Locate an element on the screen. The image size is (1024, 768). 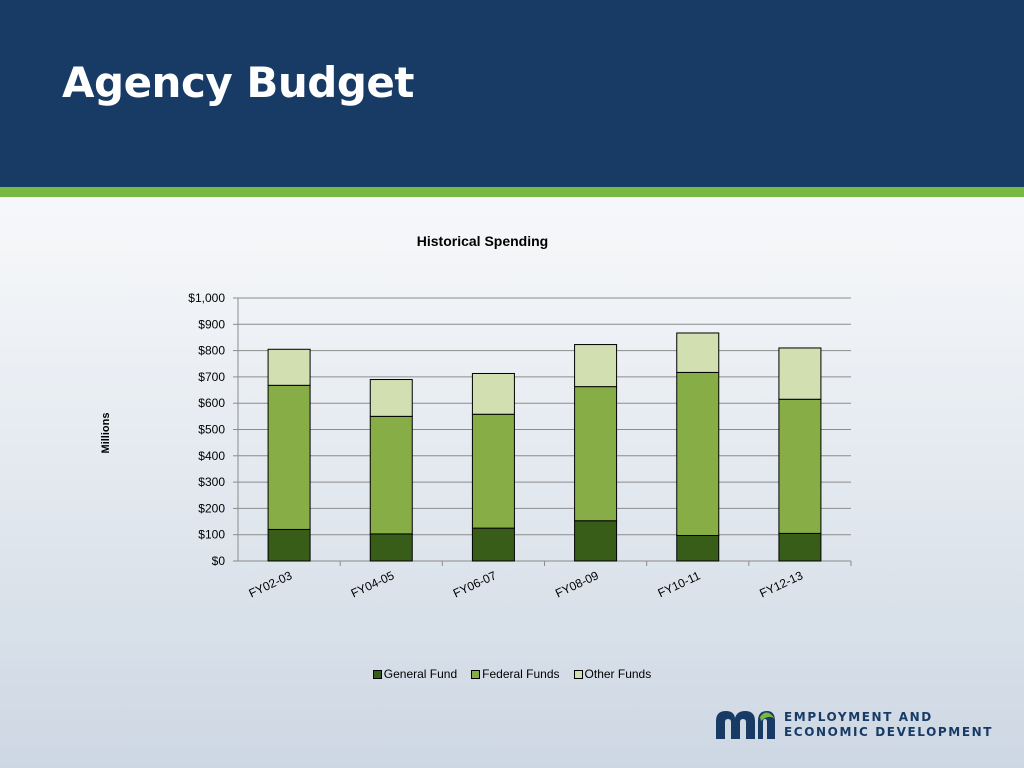
legend-label: Other Funds is located at coordinates (618, 674).